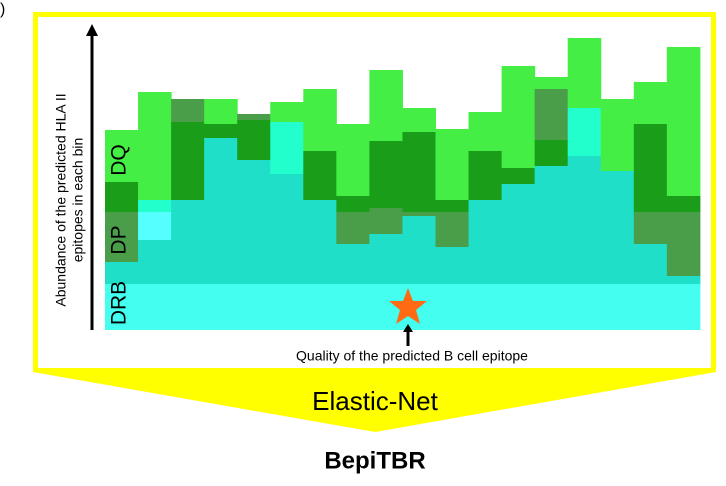 The image size is (726, 486). I want to click on star, so click(408, 306).